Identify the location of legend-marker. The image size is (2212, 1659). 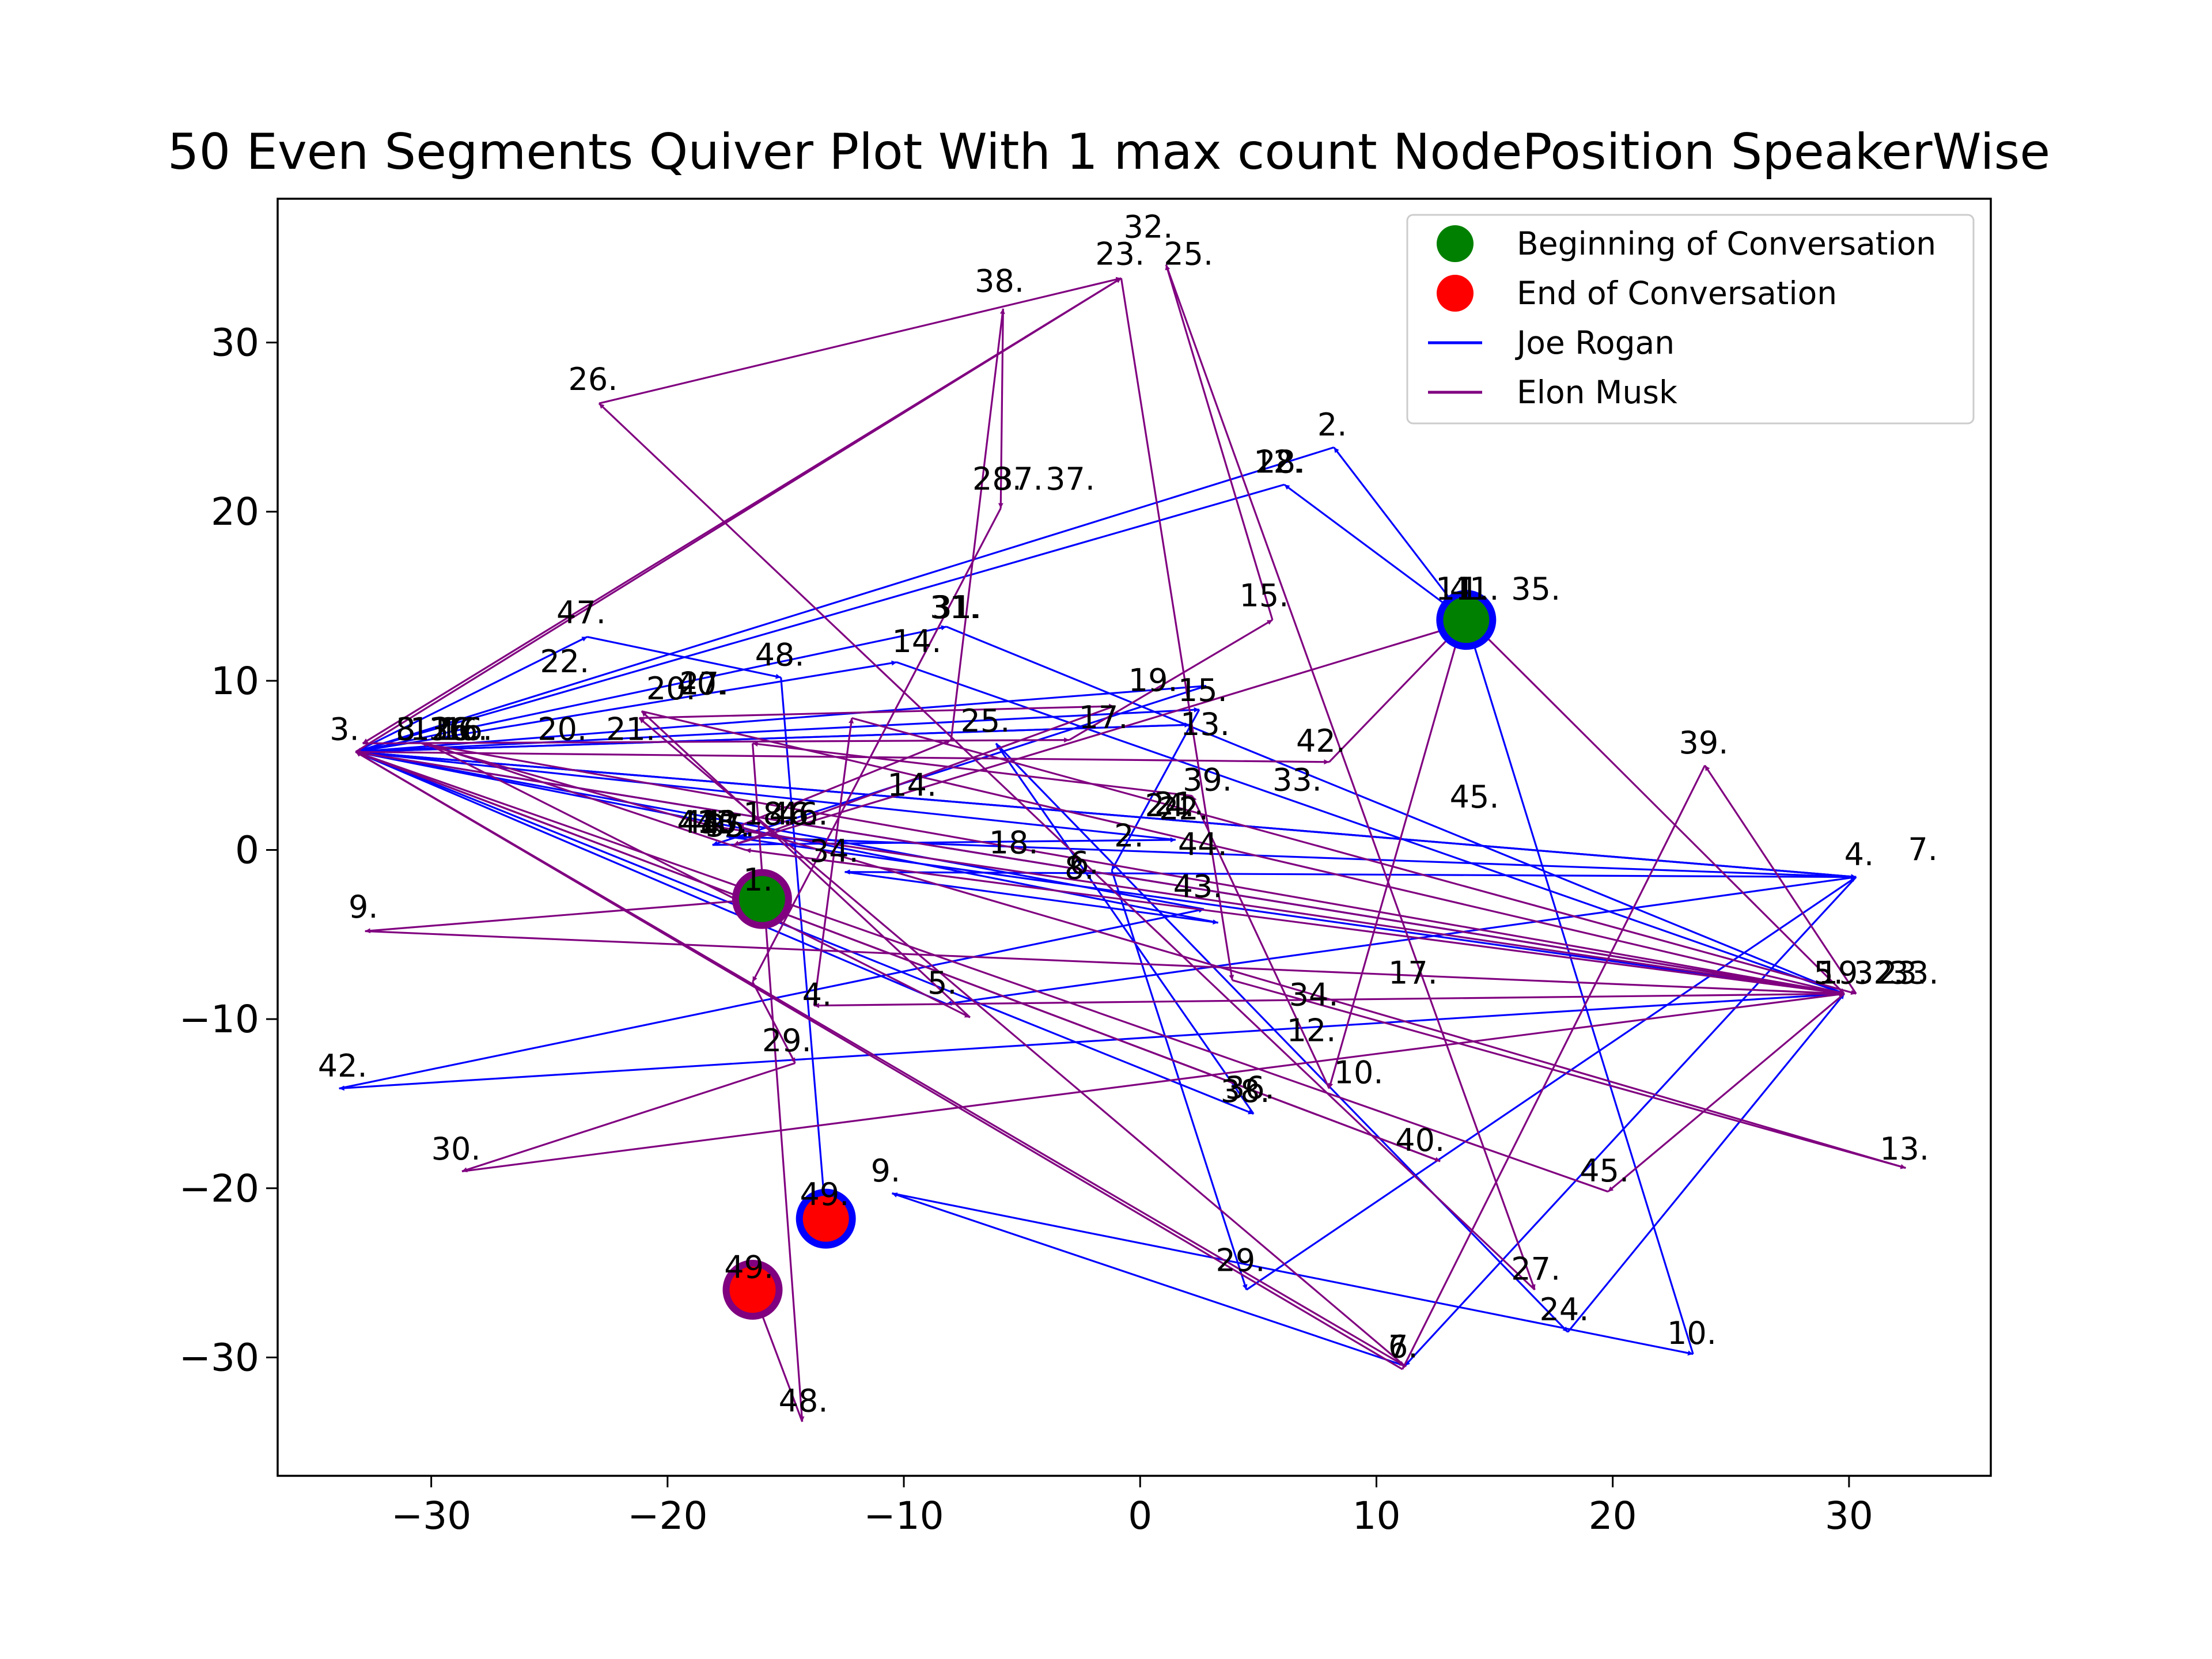
(1455, 243).